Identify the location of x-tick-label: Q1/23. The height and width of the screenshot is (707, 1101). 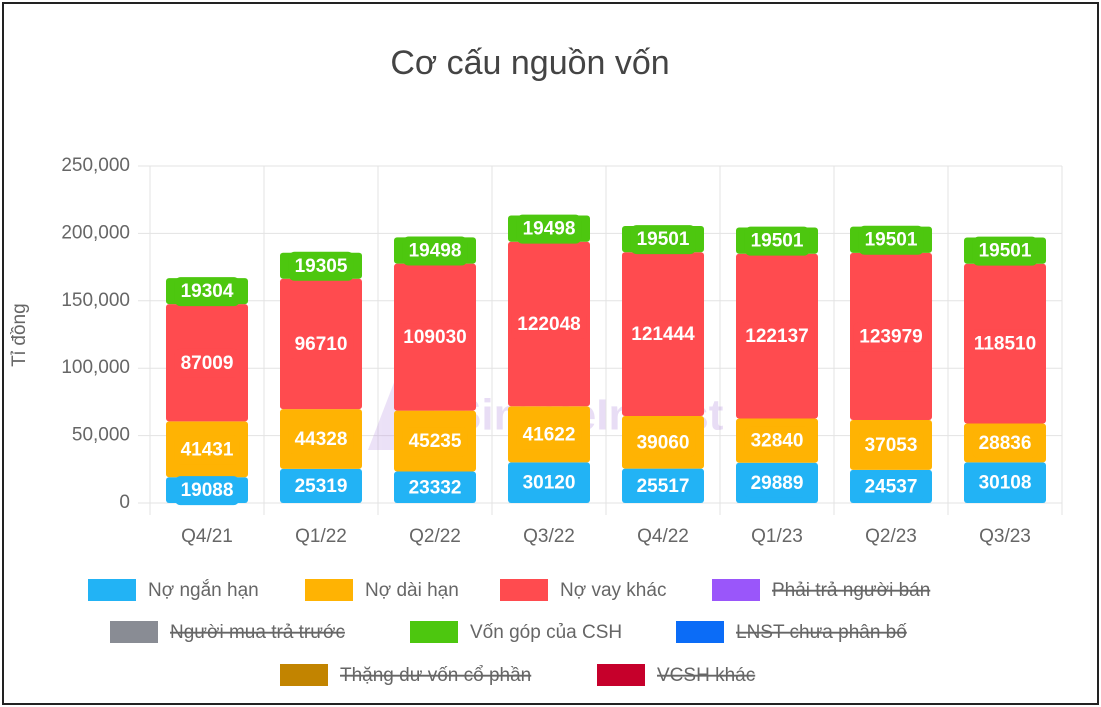
(777, 536).